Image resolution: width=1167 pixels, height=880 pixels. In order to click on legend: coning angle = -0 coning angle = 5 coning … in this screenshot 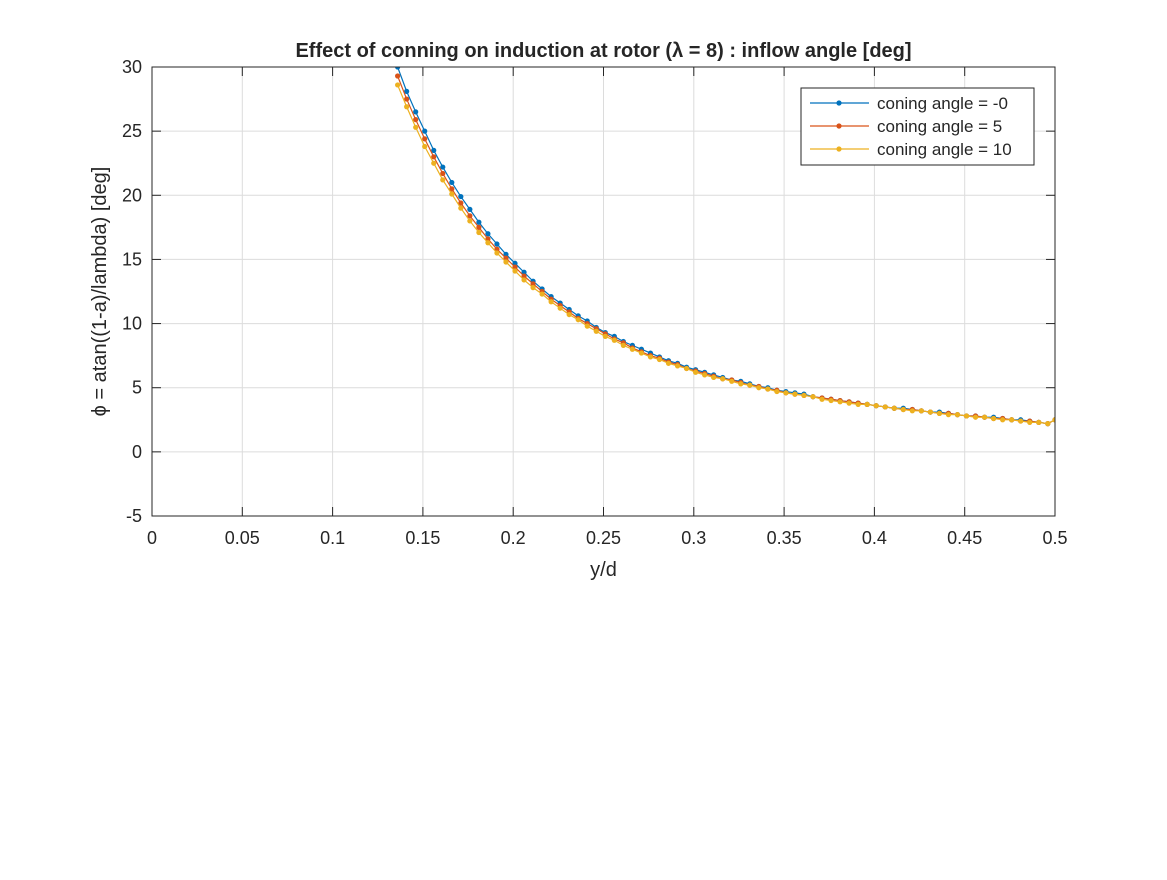, I will do `click(917, 126)`.